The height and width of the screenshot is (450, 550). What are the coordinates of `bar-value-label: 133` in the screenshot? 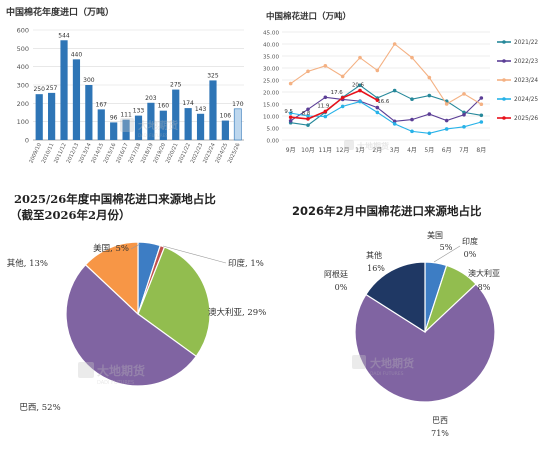 It's located at (139, 111).